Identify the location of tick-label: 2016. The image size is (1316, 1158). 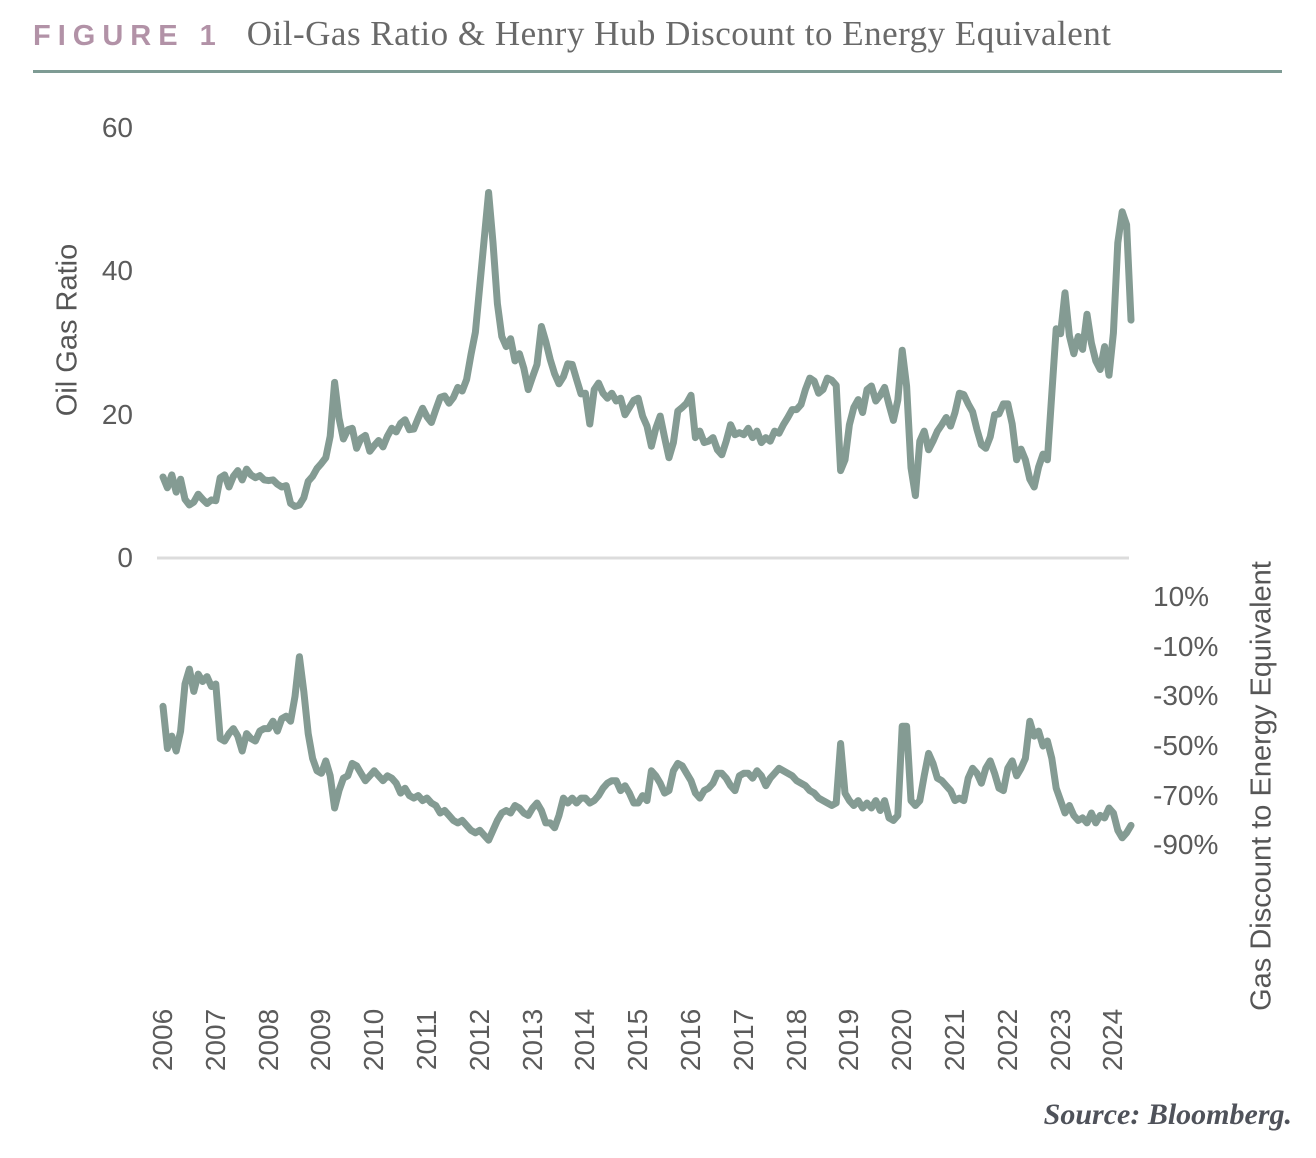
(690, 1040).